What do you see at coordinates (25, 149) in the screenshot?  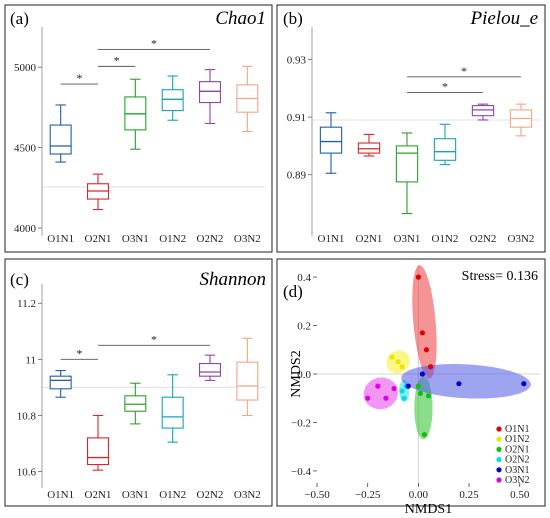 I see `y-tick-label: 4500` at bounding box center [25, 149].